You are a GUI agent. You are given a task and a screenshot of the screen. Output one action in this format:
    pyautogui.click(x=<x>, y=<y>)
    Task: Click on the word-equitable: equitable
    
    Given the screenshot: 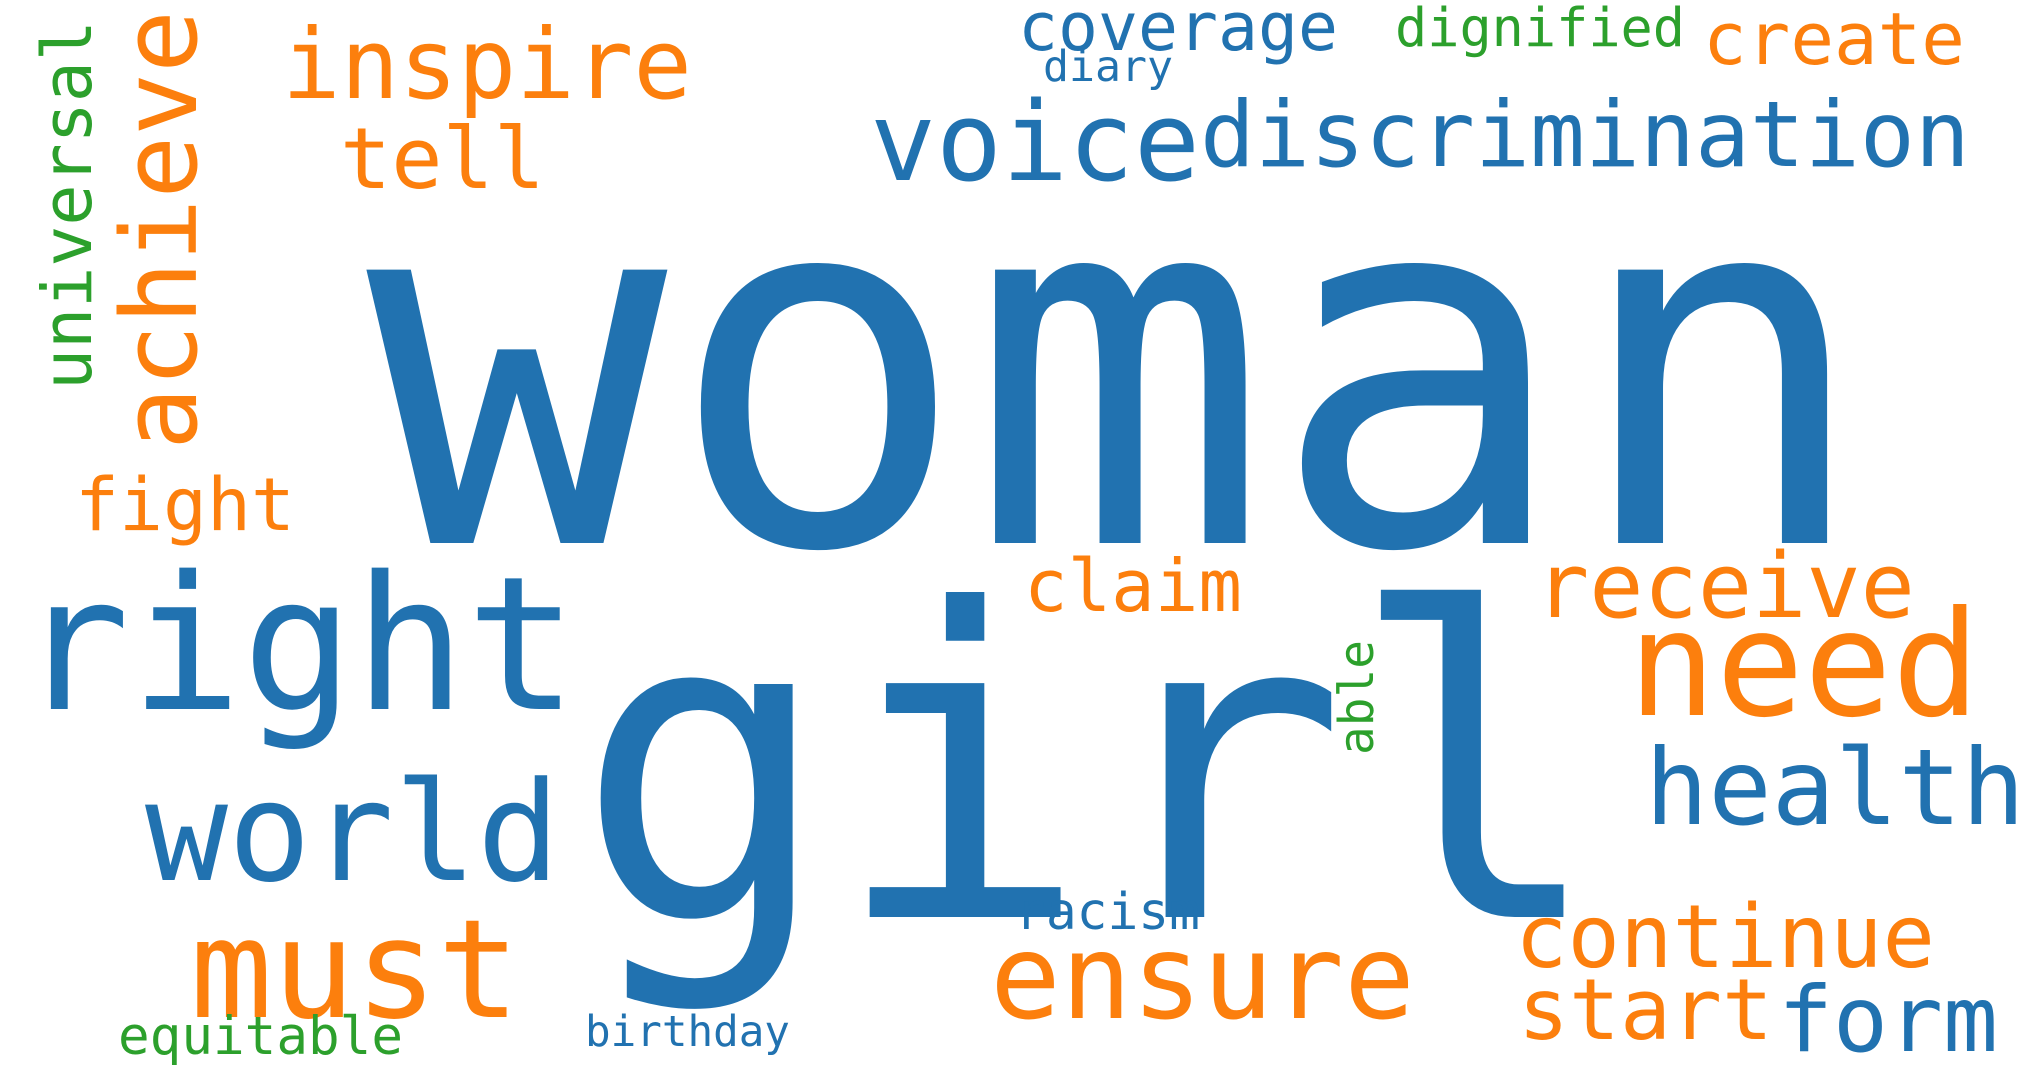 What is the action you would take?
    pyautogui.click(x=260, y=1037)
    